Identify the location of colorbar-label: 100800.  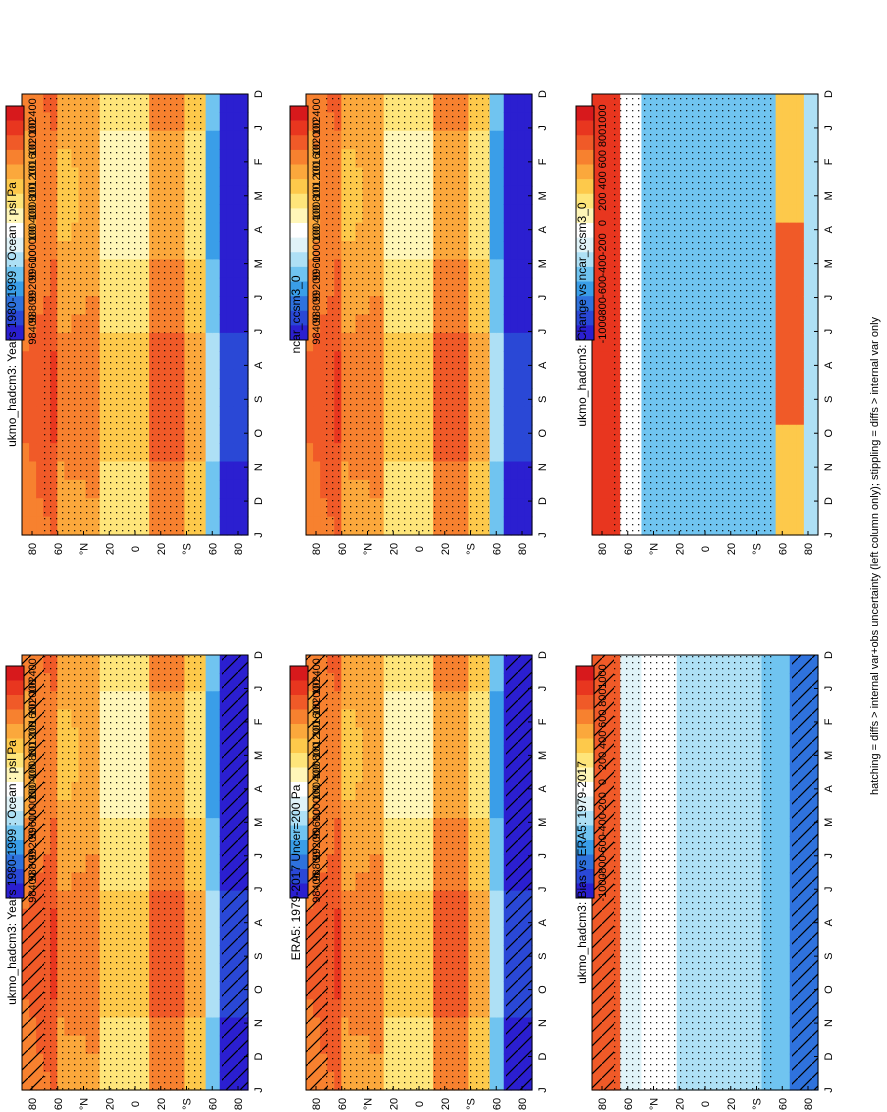
(33, 201).